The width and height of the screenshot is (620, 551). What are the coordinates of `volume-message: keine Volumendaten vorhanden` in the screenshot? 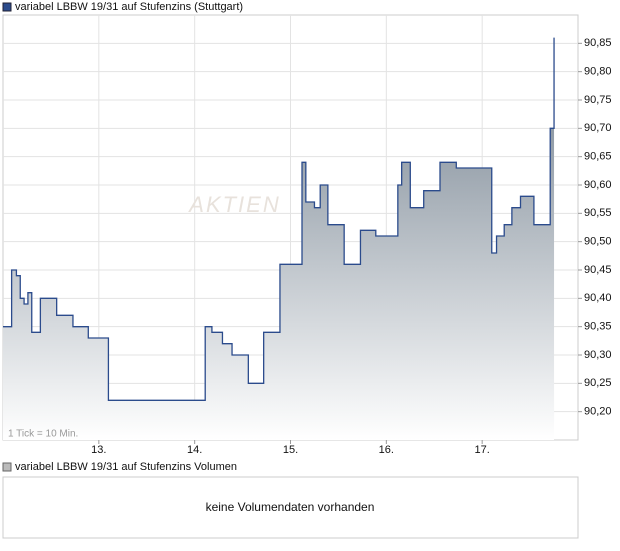 It's located at (290, 507).